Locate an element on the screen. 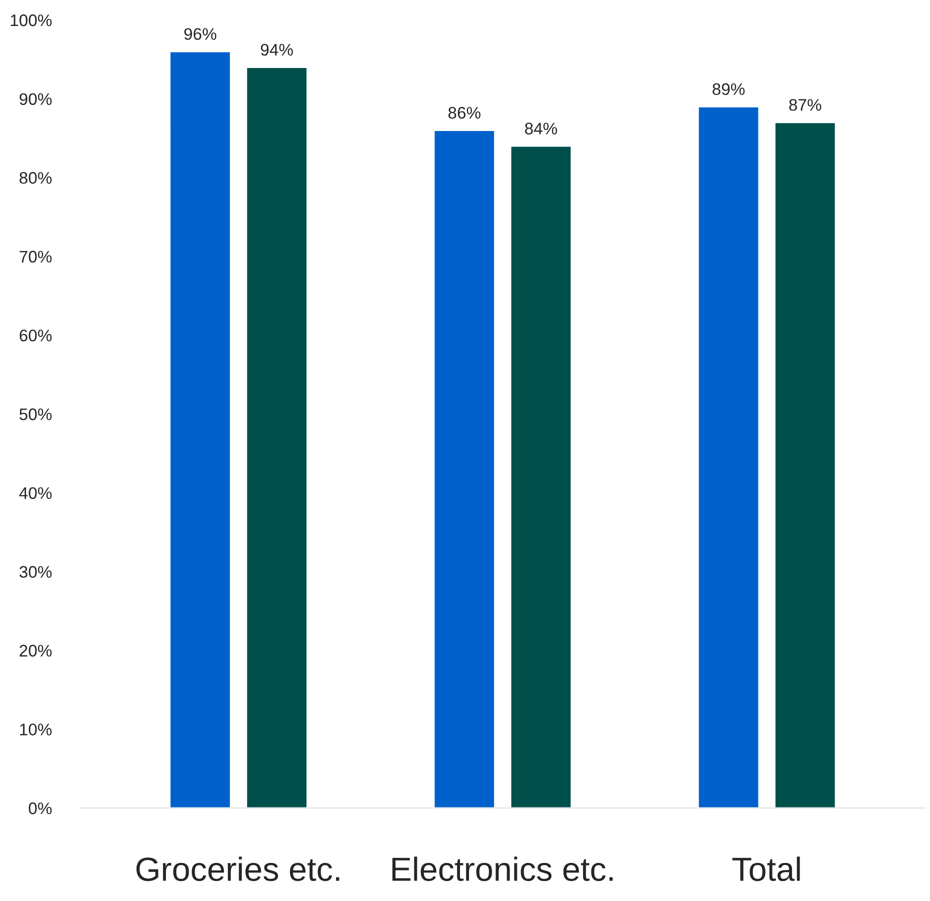 This screenshot has height=901, width=930. data-label: 89% is located at coordinates (728, 89).